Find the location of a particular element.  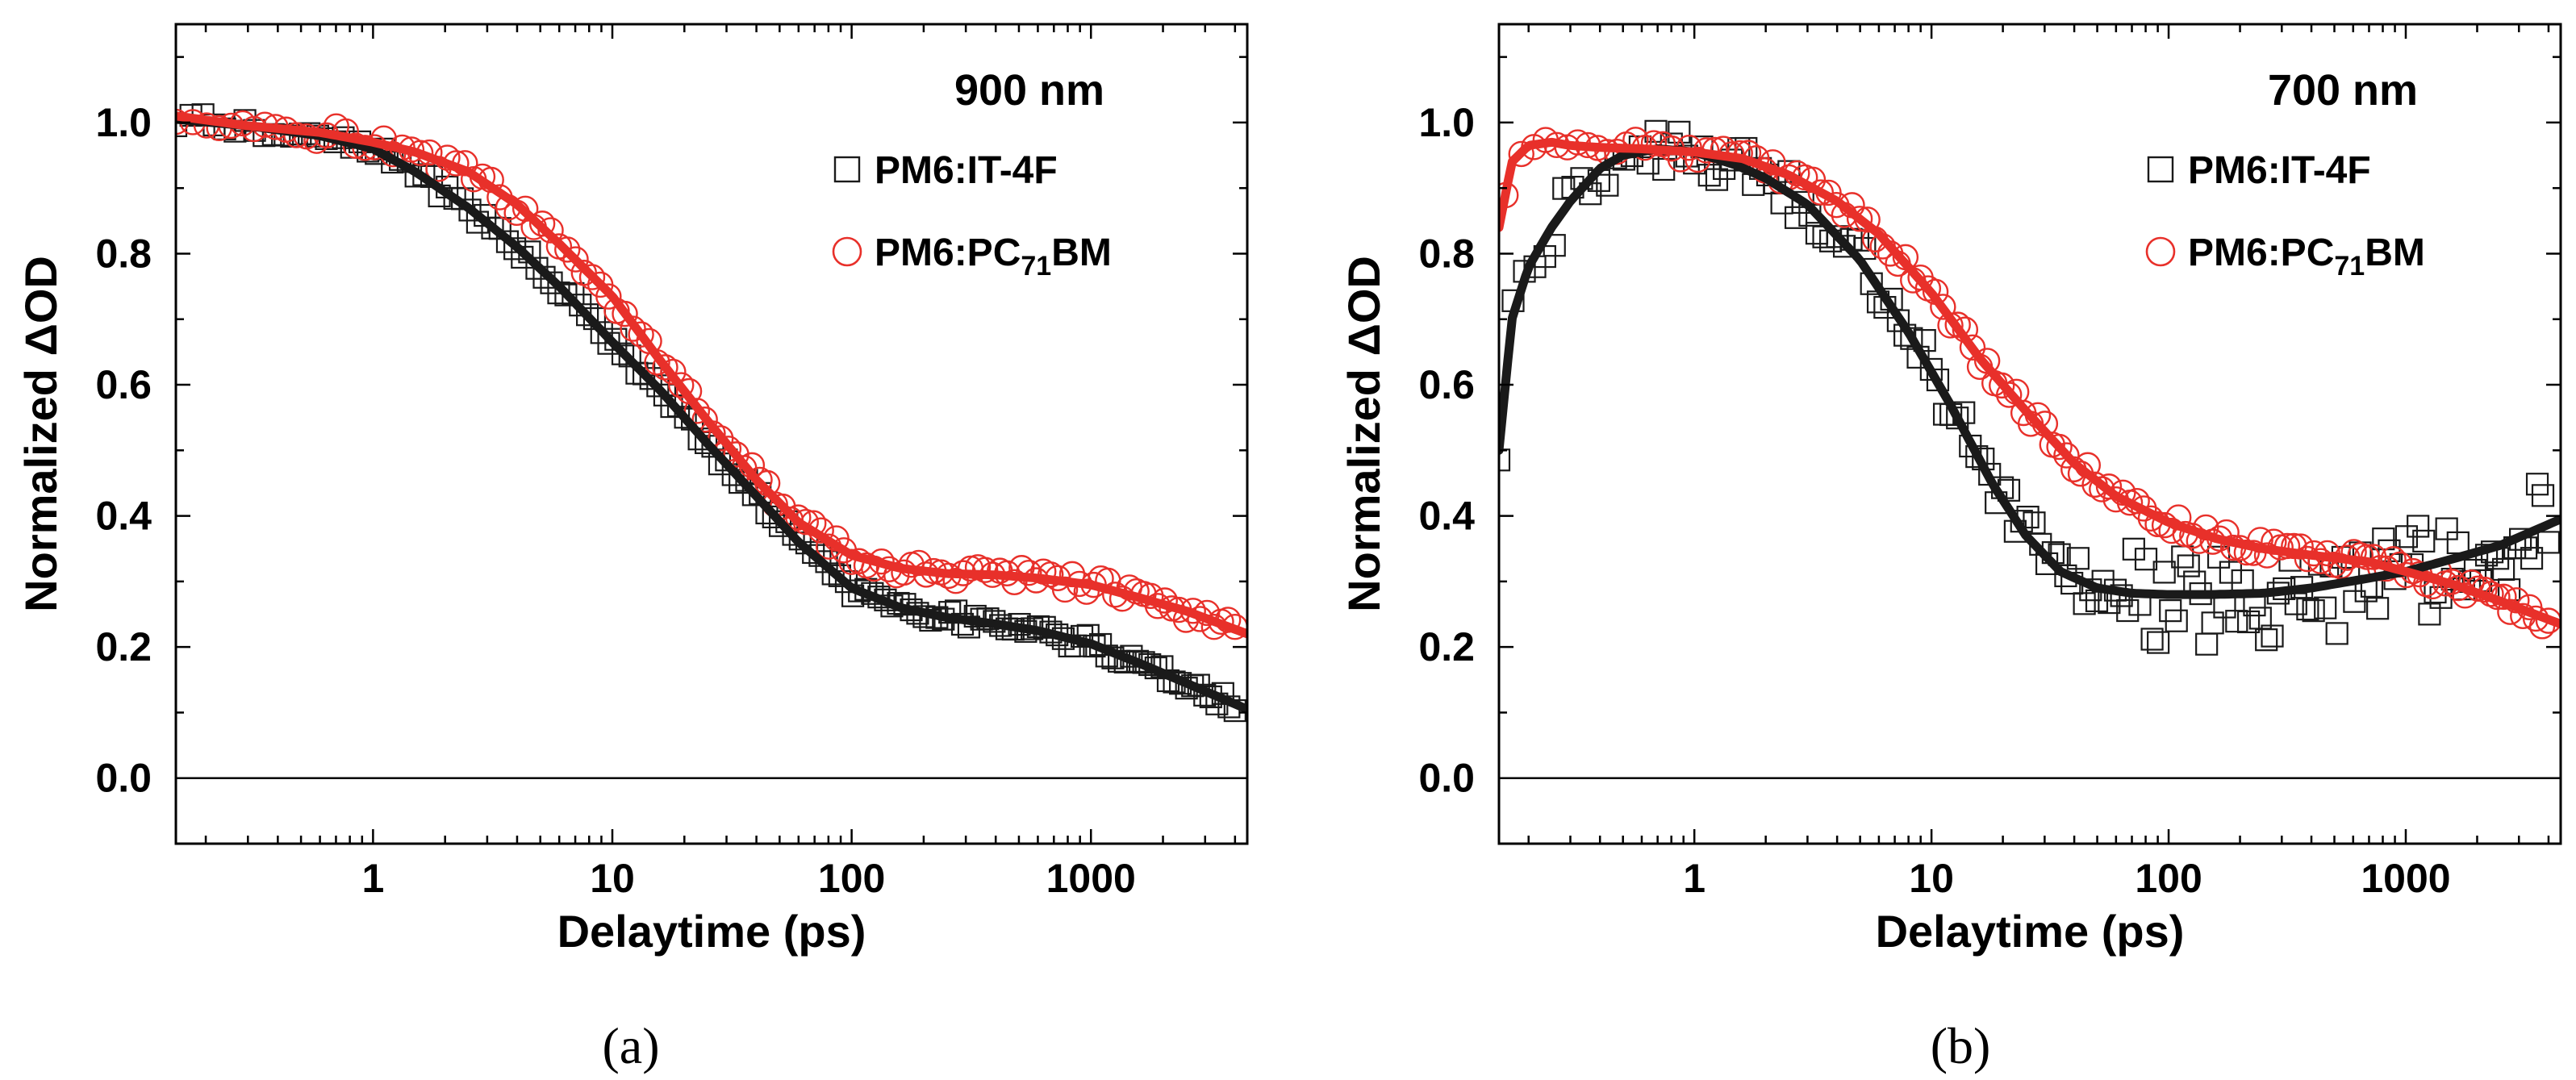

x-tick-label: 1 is located at coordinates (372, 879).